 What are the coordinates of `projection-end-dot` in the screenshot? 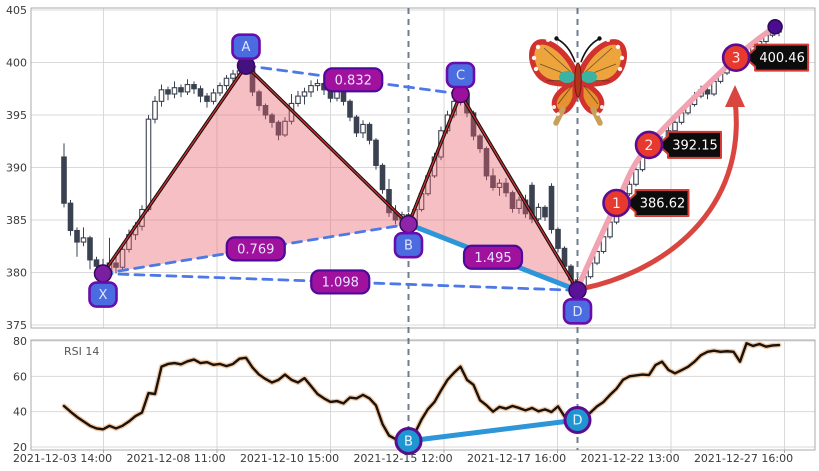 It's located at (775, 27).